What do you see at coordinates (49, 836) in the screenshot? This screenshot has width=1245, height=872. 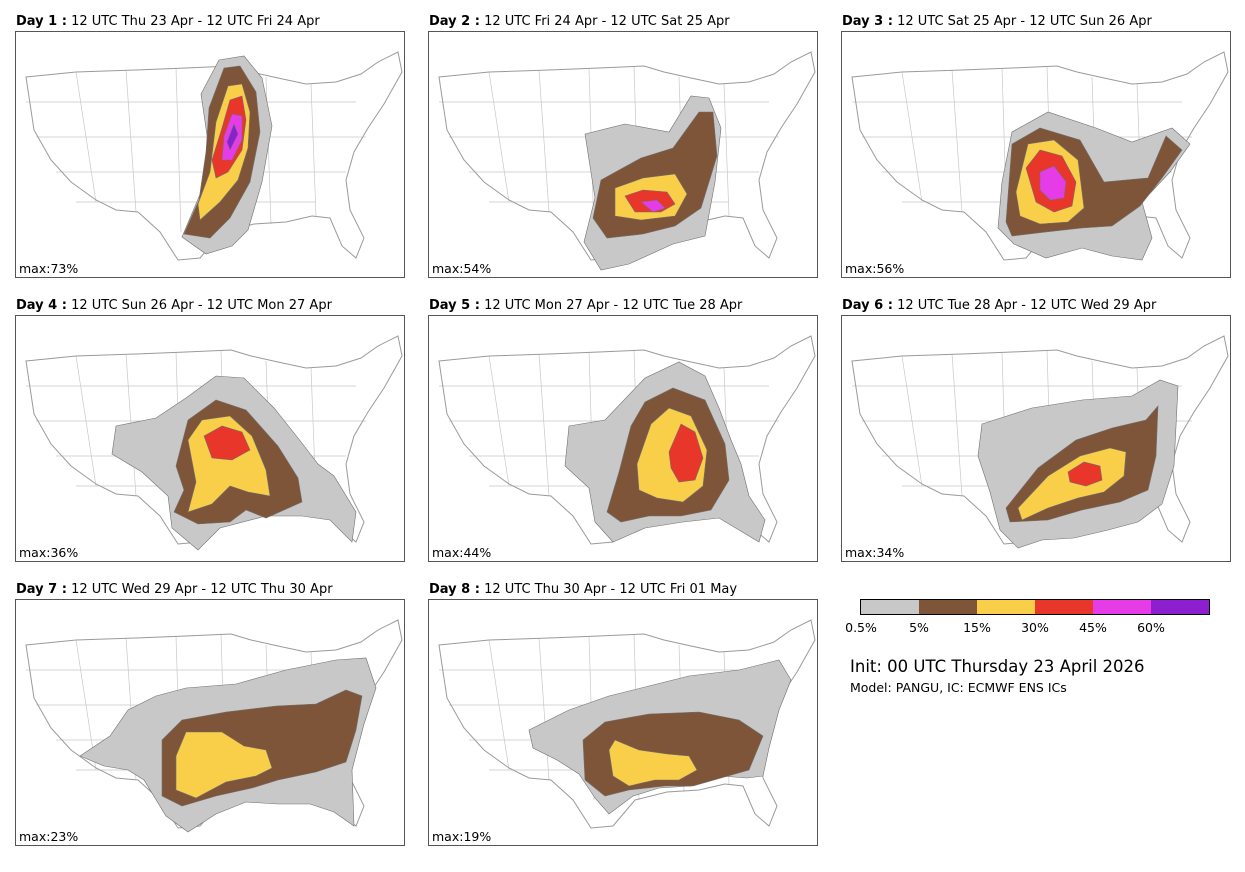 I see `max-label: max:23%` at bounding box center [49, 836].